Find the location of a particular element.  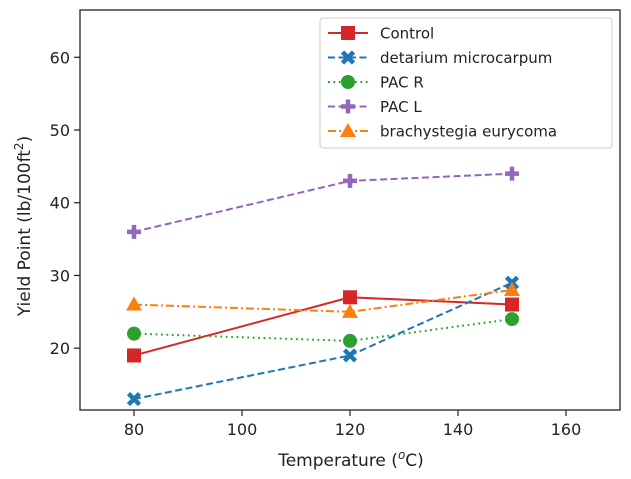

y-tick-label-20: 20 is located at coordinates (60, 348).